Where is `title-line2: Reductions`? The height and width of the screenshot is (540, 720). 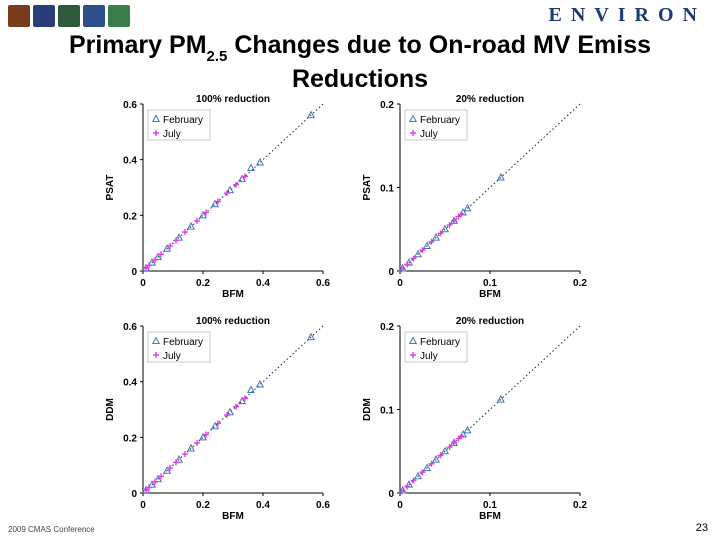 title-line2: Reductions is located at coordinates (360, 79).